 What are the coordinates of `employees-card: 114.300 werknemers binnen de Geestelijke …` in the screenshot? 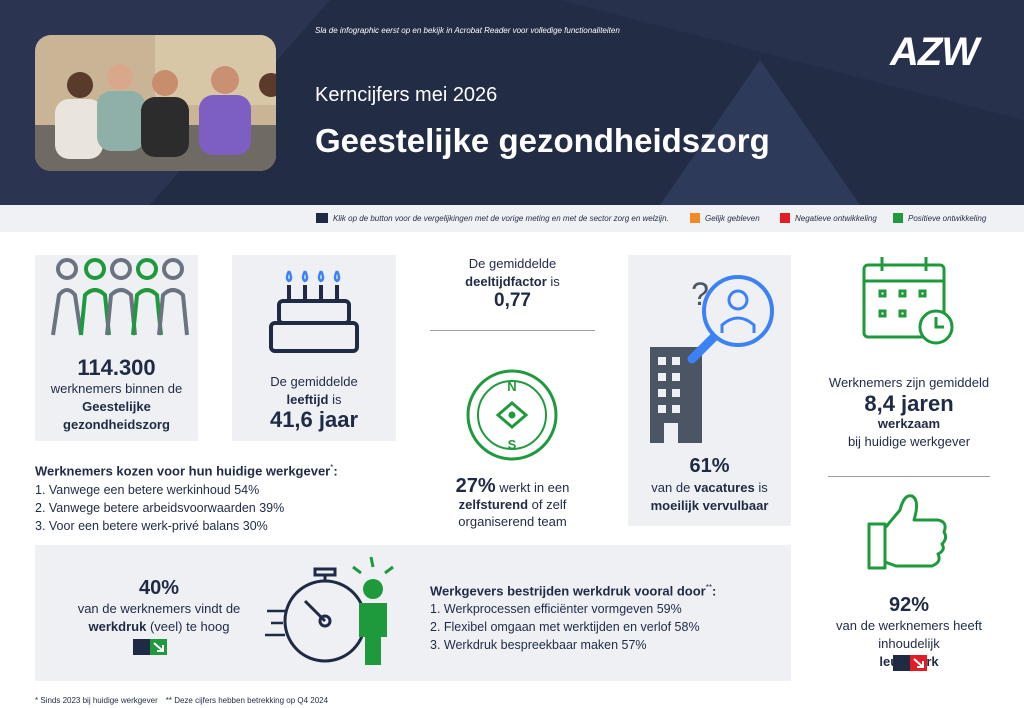 It's located at (116, 348).